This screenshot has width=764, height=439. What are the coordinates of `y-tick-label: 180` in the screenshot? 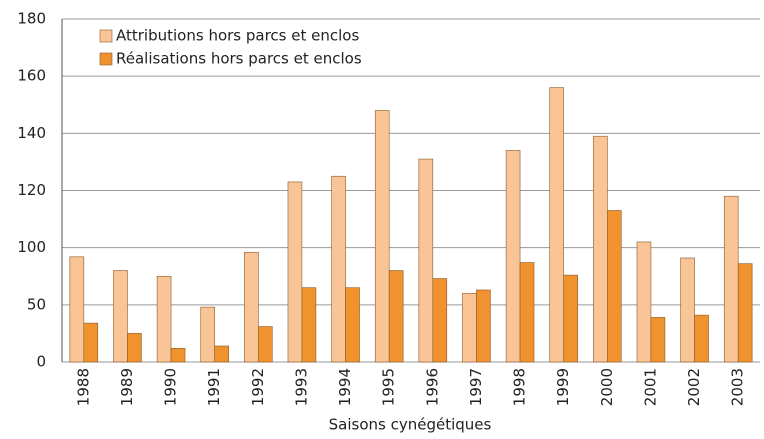 It's located at (31, 19).